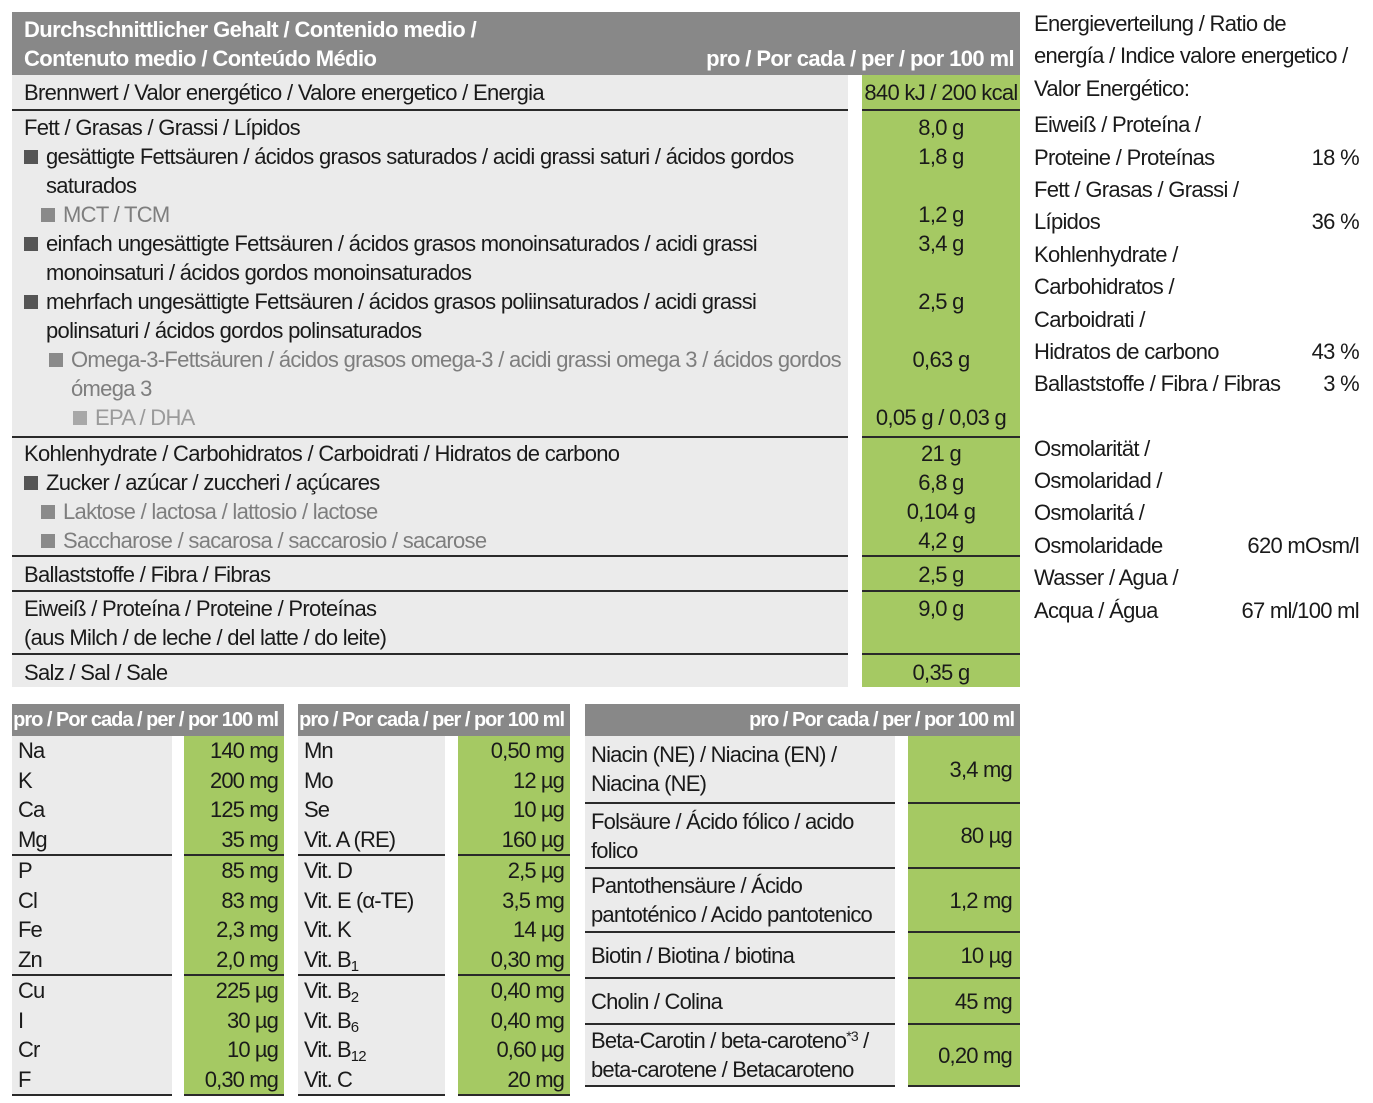 Image resolution: width=1373 pixels, height=1103 pixels. What do you see at coordinates (740, 834) in the screenshot?
I see `row-label: Folsäure / Ácido fólico / acido folico` at bounding box center [740, 834].